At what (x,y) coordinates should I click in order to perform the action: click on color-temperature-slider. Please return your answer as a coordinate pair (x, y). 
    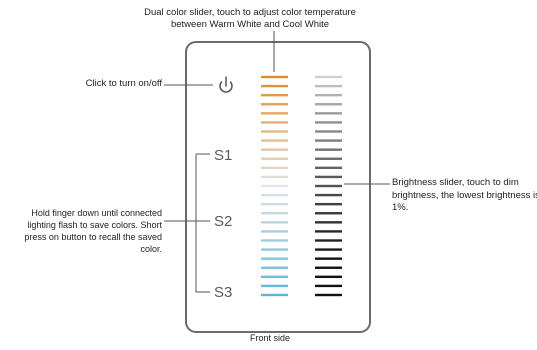
    Looking at the image, I should click on (274, 186).